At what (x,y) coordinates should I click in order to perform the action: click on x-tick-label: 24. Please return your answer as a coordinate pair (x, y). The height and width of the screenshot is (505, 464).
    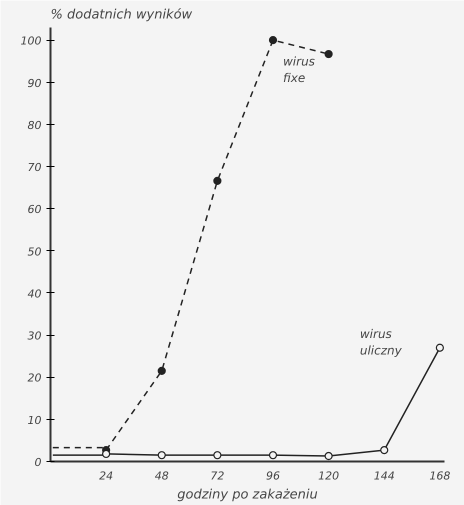
    Looking at the image, I should click on (106, 476).